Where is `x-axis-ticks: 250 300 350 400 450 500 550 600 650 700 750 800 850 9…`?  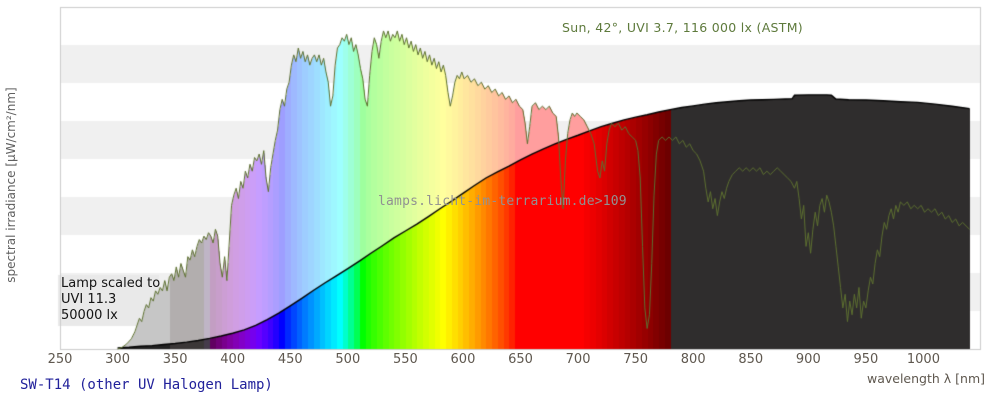
x-axis-ticks: 250 300 350 400 450 500 550 600 650 700 750 800 850 9… is located at coordinates (500, 360).